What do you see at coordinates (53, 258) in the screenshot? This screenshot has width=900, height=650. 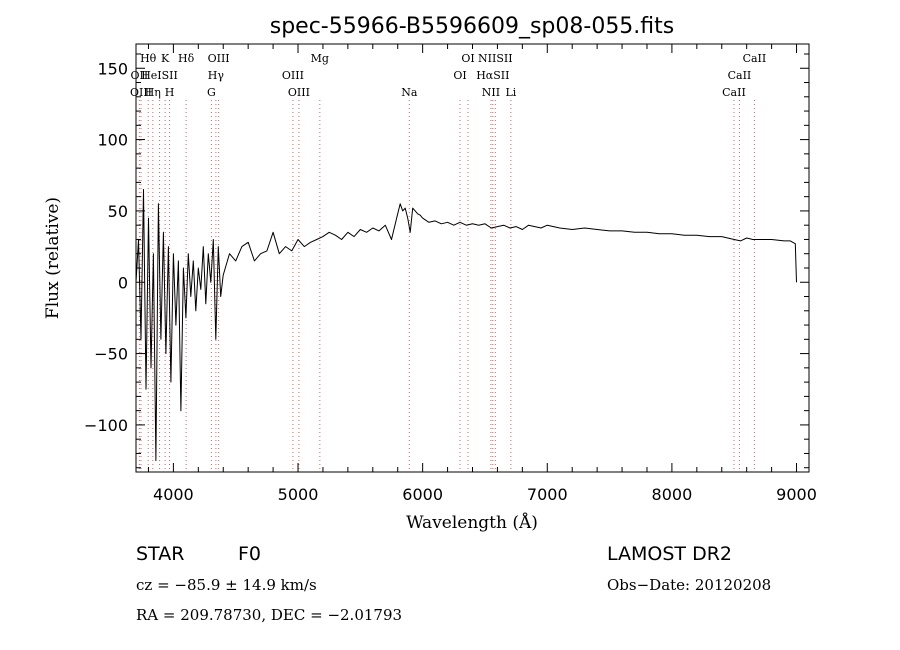 I see `y-axis-label: Flux (relative)` at bounding box center [53, 258].